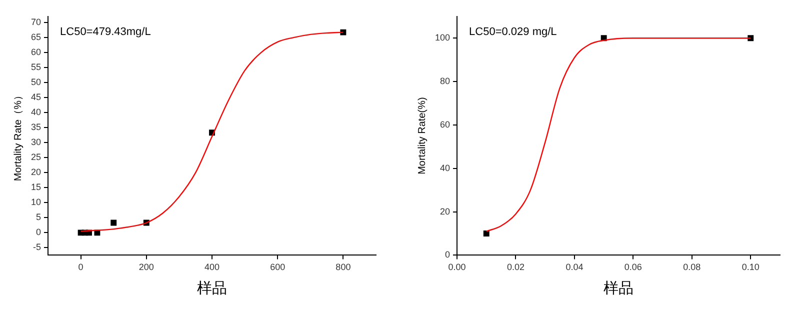 This screenshot has width=800, height=310. I want to click on y-axis-title: Mortality Rate(%), so click(422, 135).